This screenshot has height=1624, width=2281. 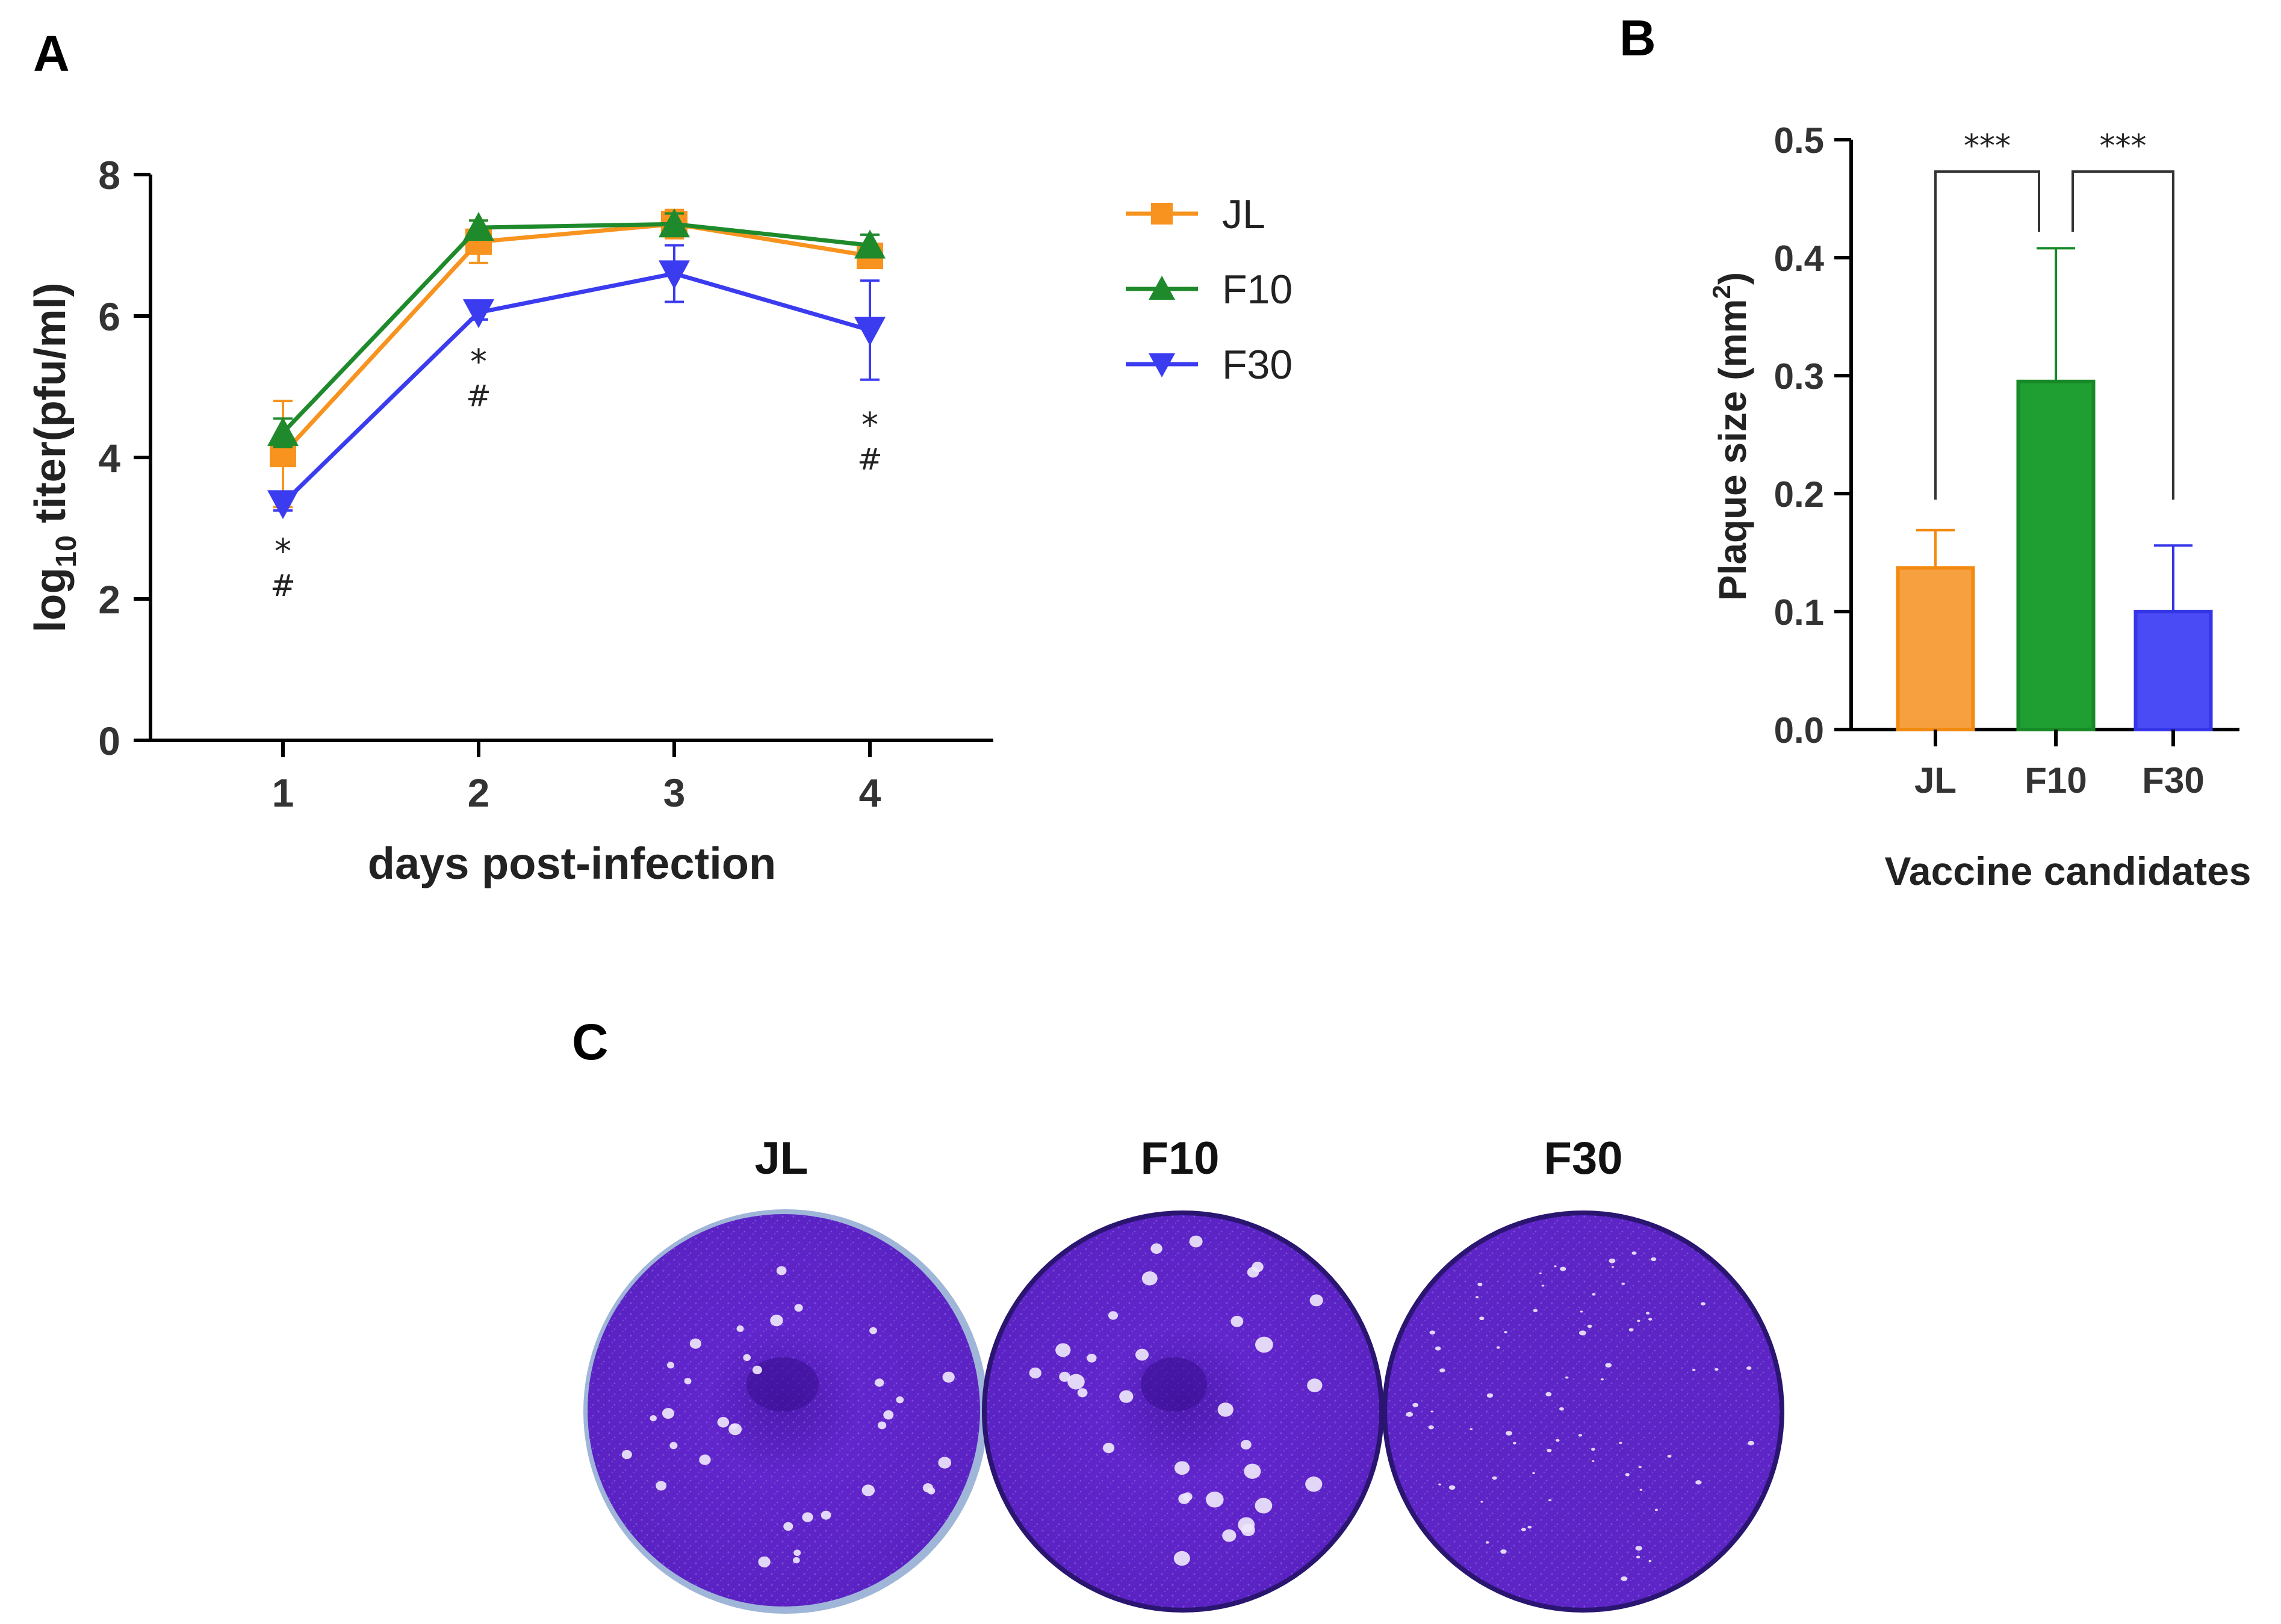 I want to click on chart-a-y-label-log: log, so click(x=50, y=600).